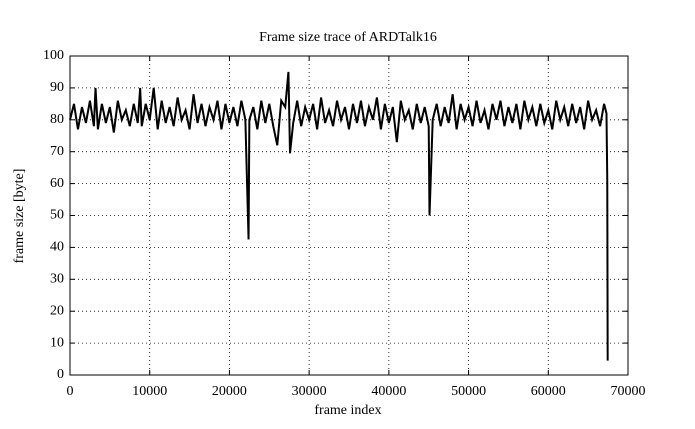 The image size is (695, 429). Describe the element at coordinates (468, 391) in the screenshot. I see `x-tick-label: 50000` at that location.